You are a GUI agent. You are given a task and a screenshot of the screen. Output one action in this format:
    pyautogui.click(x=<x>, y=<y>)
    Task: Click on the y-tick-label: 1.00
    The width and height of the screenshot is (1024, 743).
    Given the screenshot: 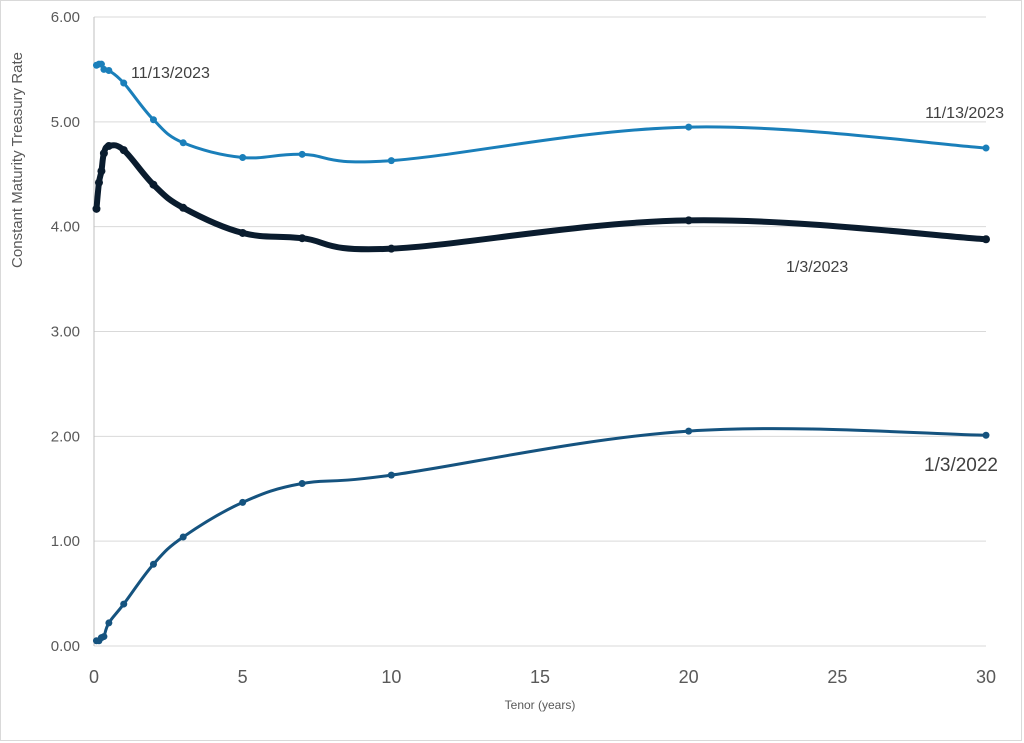 What is the action you would take?
    pyautogui.click(x=65, y=541)
    